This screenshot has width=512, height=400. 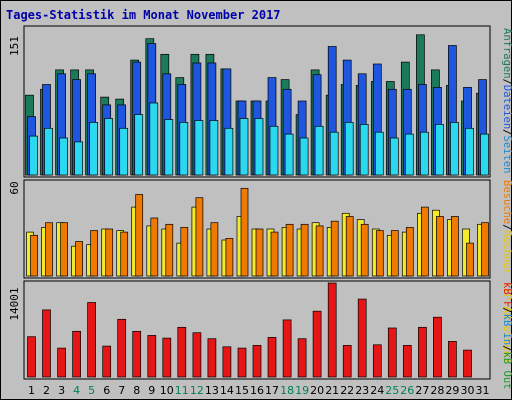 What do you see at coordinates (302, 390) in the screenshot?
I see `day-label: 19` at bounding box center [302, 390].